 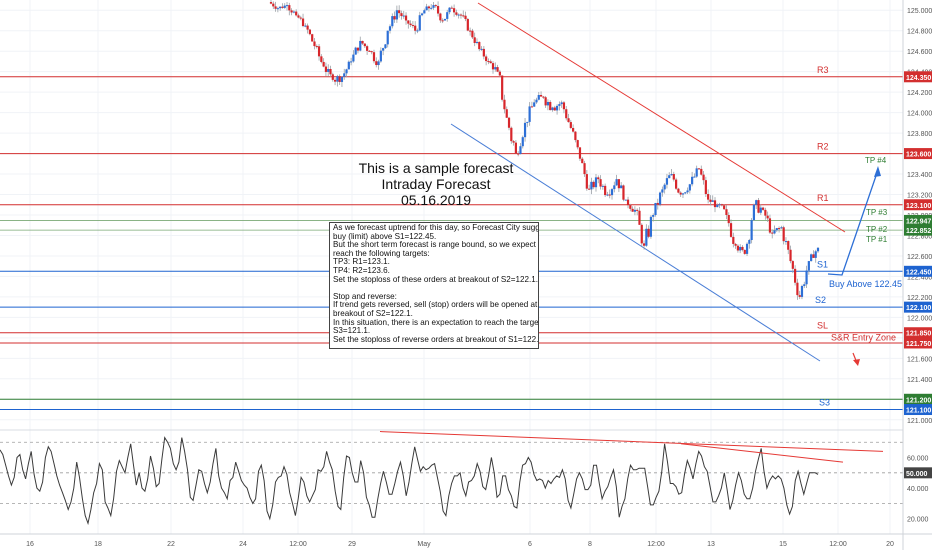 I want to click on price-badge-label: 123.100, so click(x=918, y=206).